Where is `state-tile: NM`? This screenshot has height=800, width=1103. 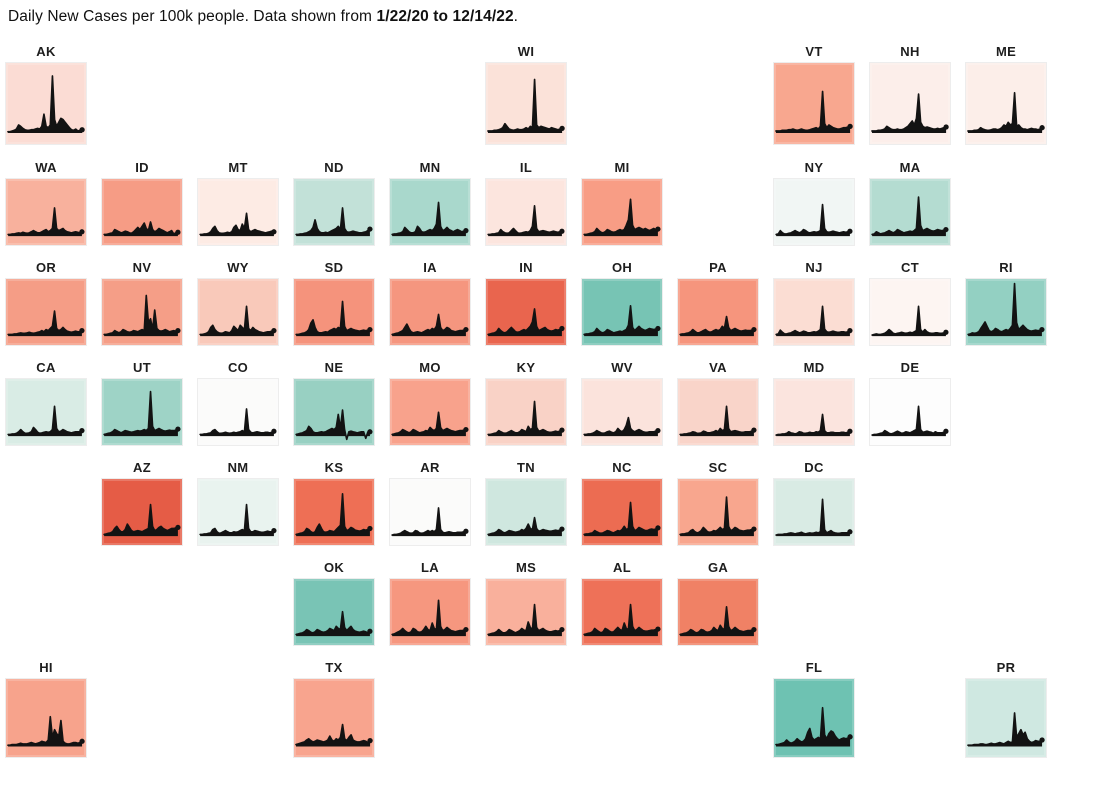 state-tile: NM is located at coordinates (238, 503).